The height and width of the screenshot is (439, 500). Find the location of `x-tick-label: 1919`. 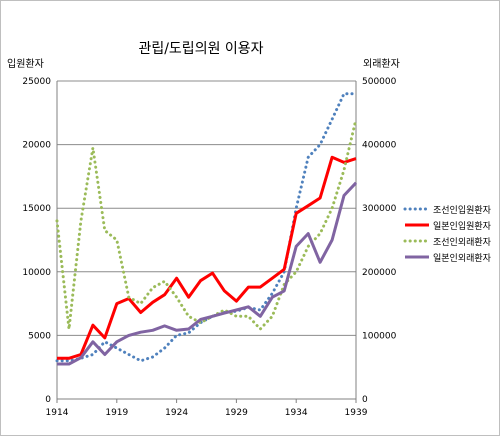

x-tick-label: 1919 is located at coordinates (116, 413).